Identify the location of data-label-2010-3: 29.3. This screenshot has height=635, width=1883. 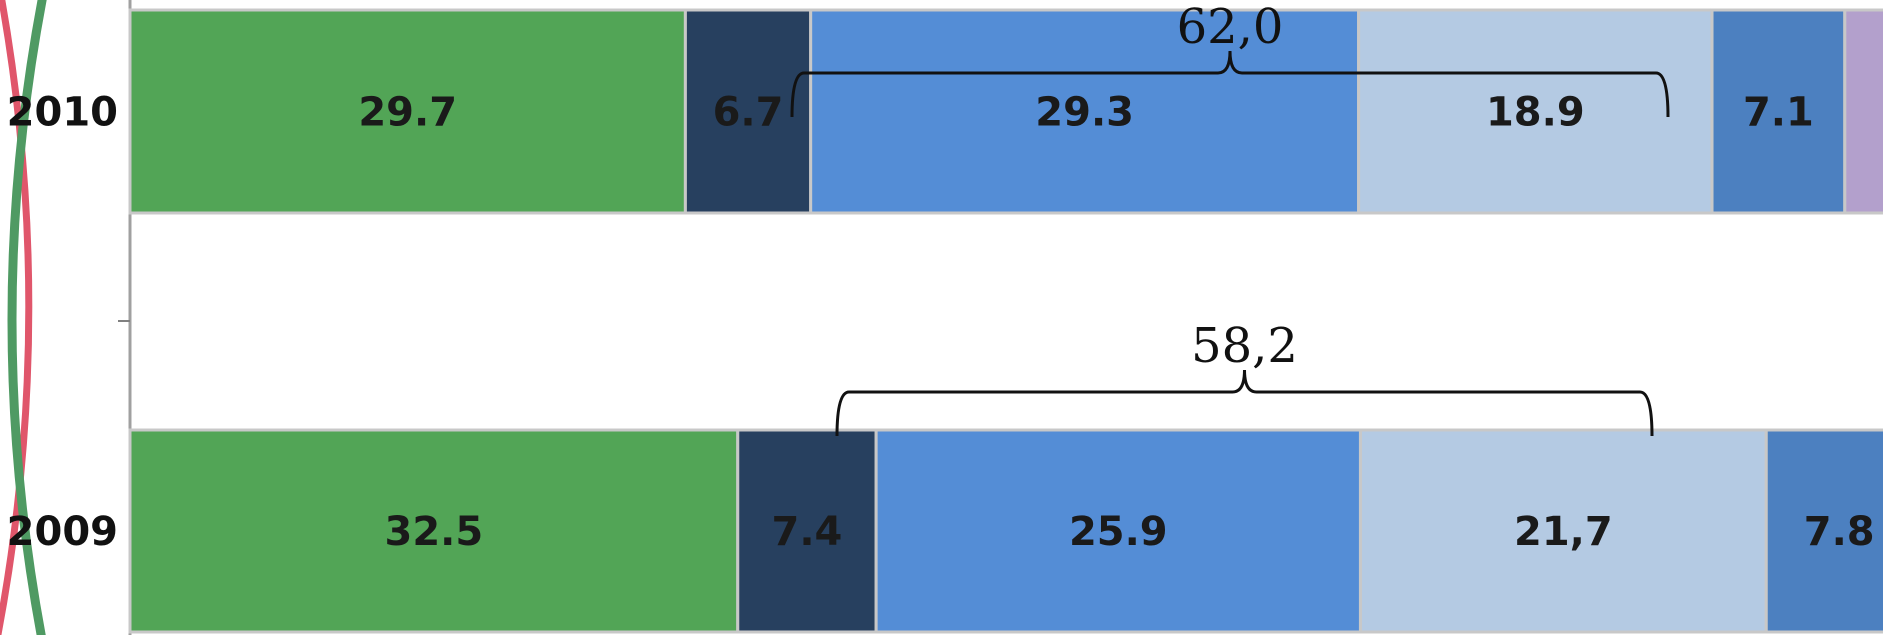
(1084, 113).